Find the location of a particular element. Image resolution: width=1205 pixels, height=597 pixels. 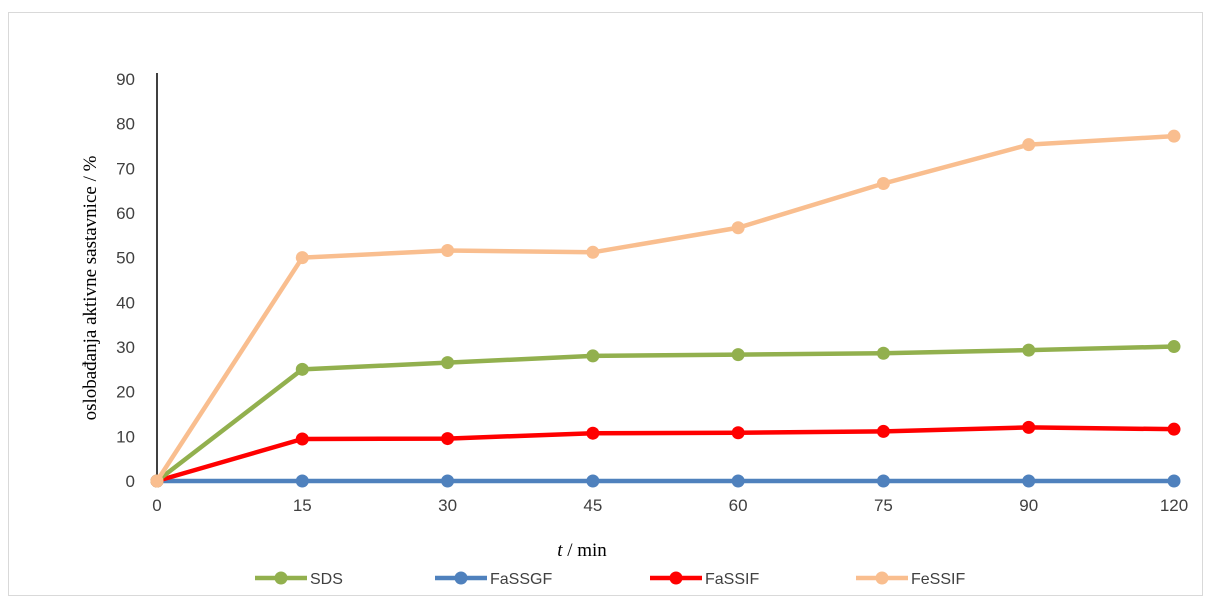

x-axis-title: t / min is located at coordinates (582, 550).